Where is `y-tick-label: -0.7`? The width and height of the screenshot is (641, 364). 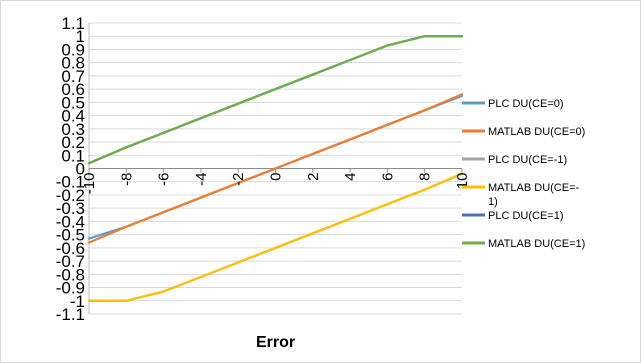
y-tick-label: -0.7 is located at coordinates (70, 261).